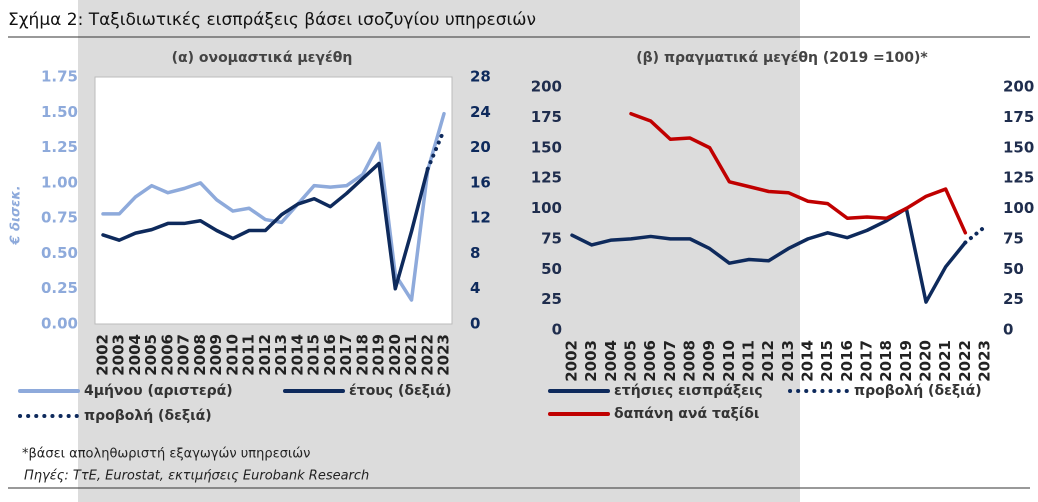 The image size is (1038, 502). I want to click on y2-tick-label: 25, so click(1013, 299).